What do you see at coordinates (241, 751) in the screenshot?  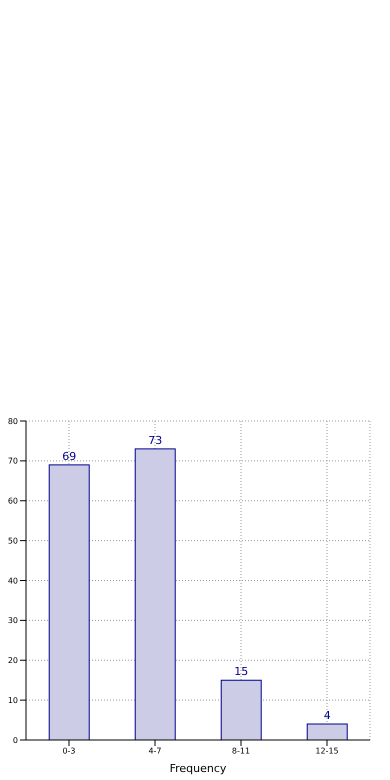 I see `x-tick-label: 8-11` at bounding box center [241, 751].